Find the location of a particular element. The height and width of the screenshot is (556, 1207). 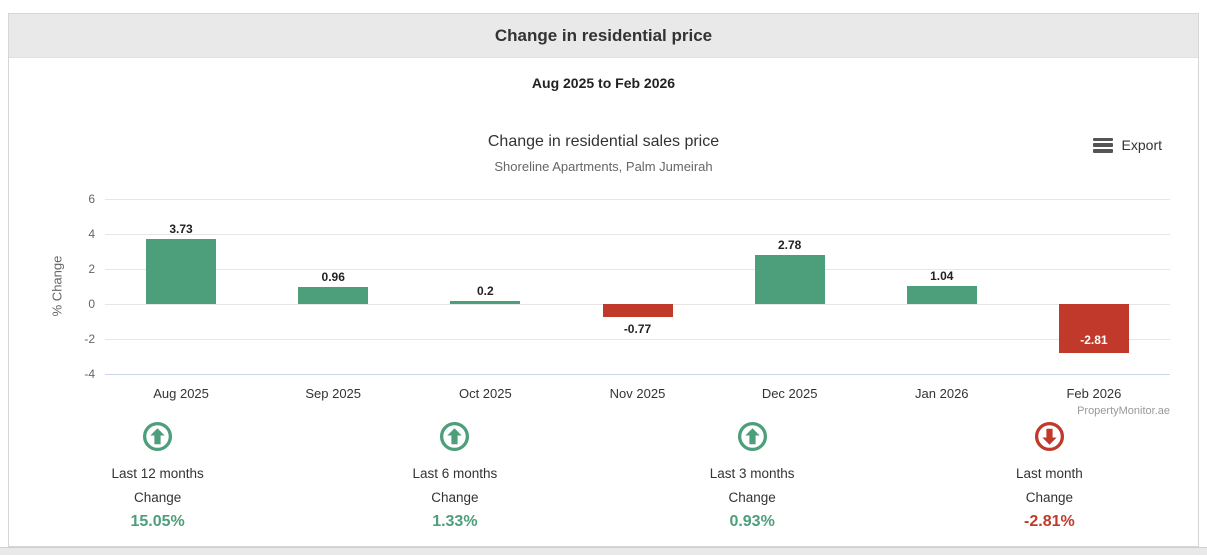

bar-value-label: 1.04 is located at coordinates (942, 275).